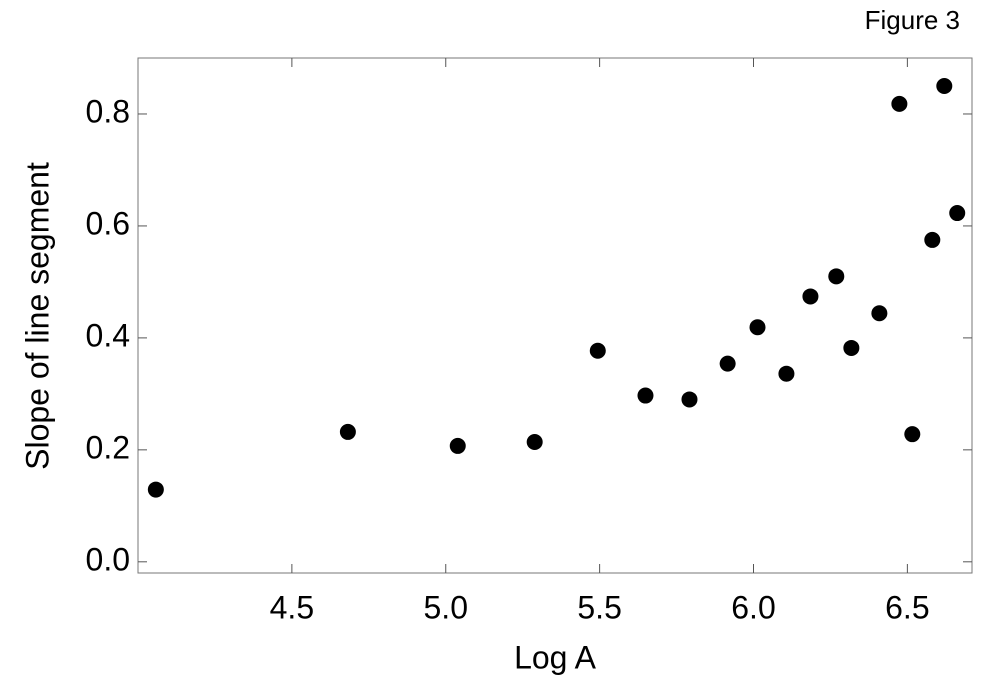  I want to click on x-tick-label: 5.0, so click(446, 607).